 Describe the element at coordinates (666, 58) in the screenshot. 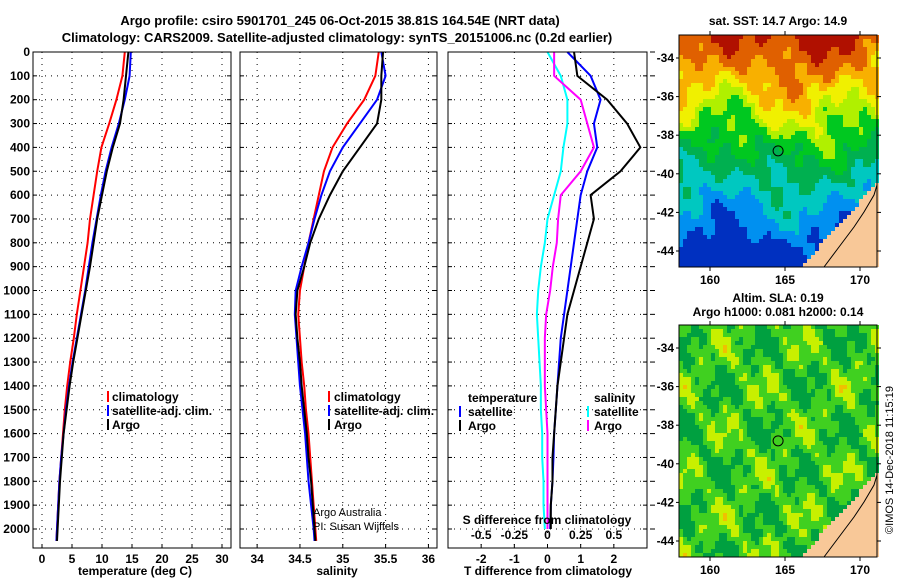

I see `lat-tick-label: -34` at that location.